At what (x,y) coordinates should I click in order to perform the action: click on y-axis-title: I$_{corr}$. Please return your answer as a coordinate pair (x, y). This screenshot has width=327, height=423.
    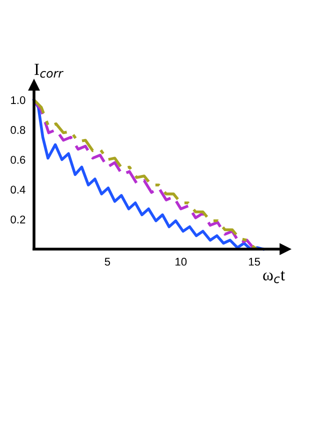
    Looking at the image, I should click on (49, 71).